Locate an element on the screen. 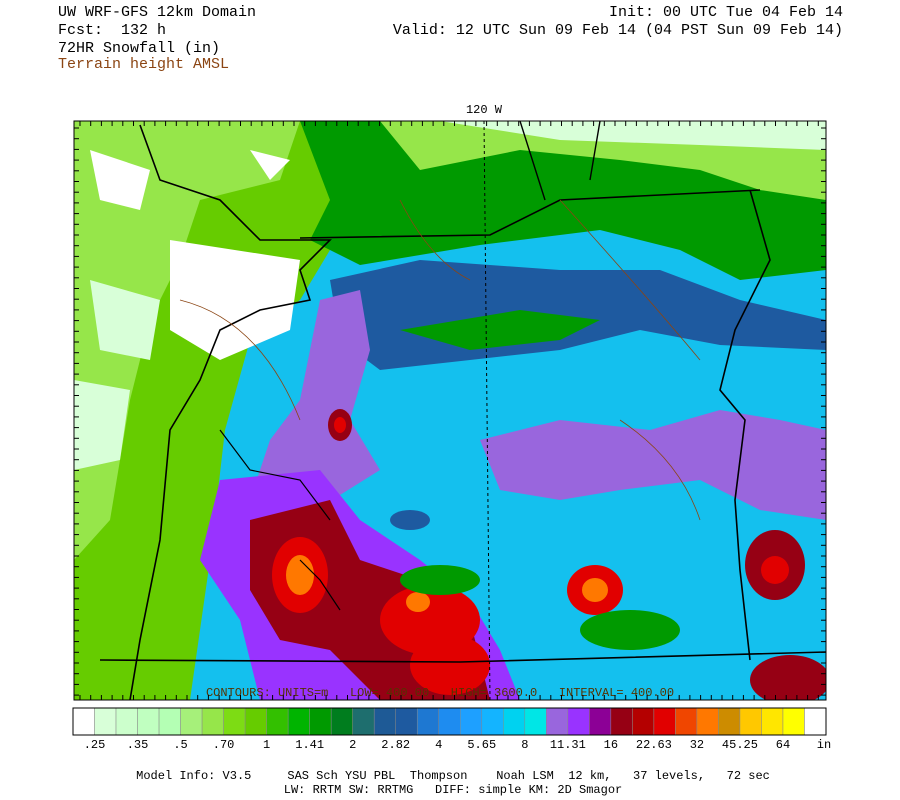  legend-label: 64 is located at coordinates (783, 745).